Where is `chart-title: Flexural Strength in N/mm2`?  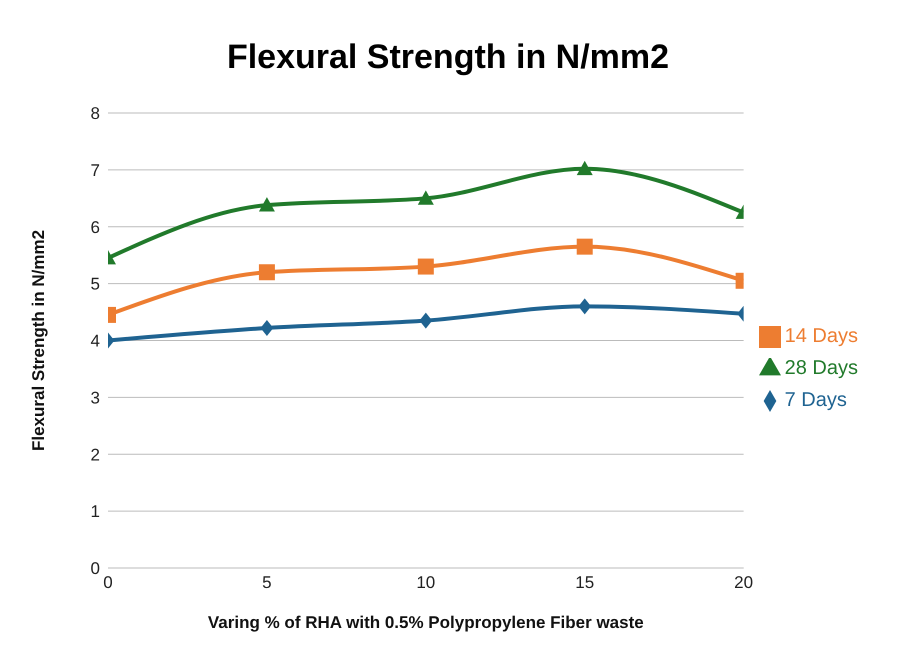
chart-title: Flexural Strength in N/mm2 is located at coordinates (448, 57).